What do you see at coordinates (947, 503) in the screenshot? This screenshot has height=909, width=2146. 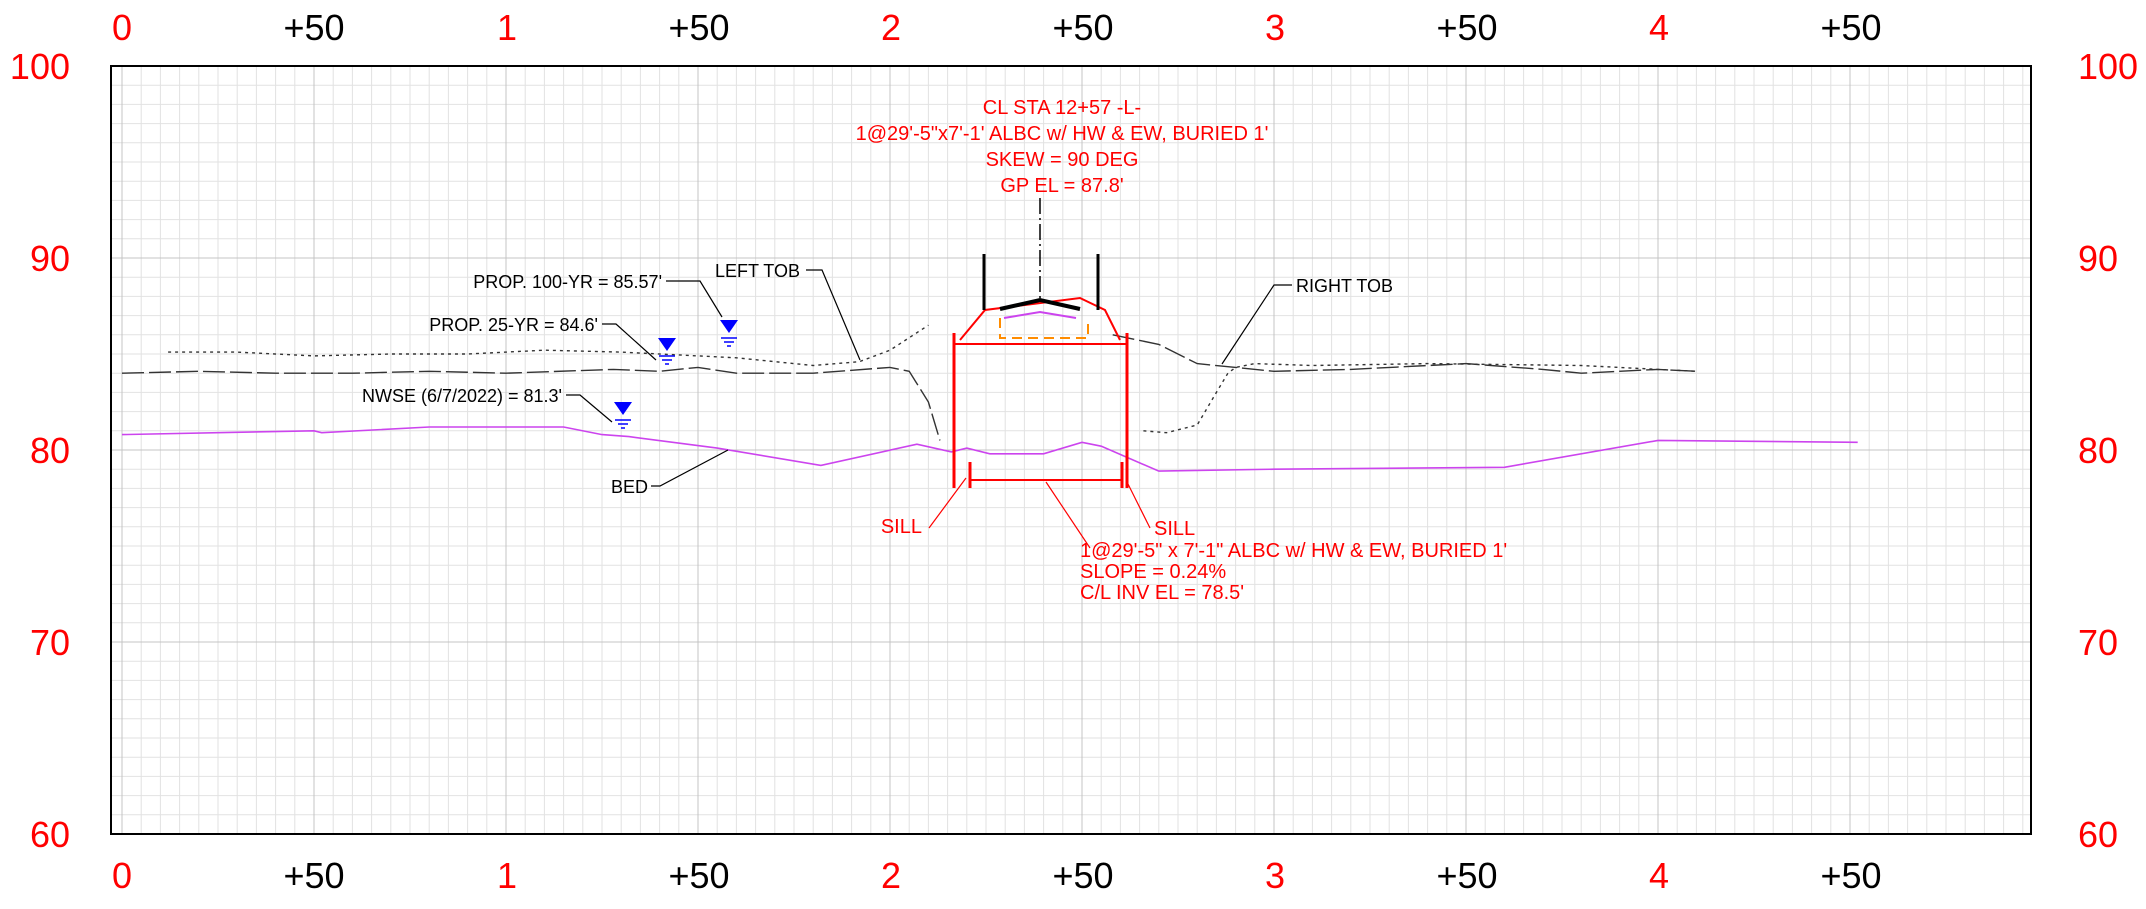 I see `leader-sill-left` at bounding box center [947, 503].